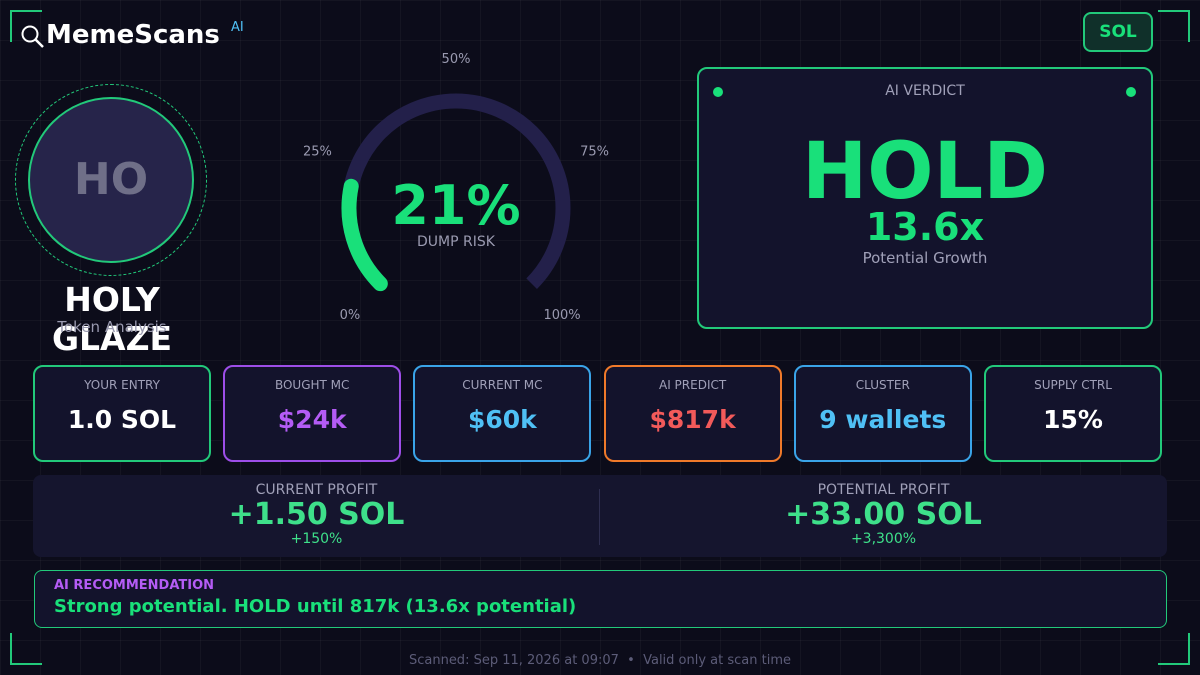 The height and width of the screenshot is (675, 1200). Describe the element at coordinates (122, 419) in the screenshot. I see `stat-value: 1.0 SOL` at that location.